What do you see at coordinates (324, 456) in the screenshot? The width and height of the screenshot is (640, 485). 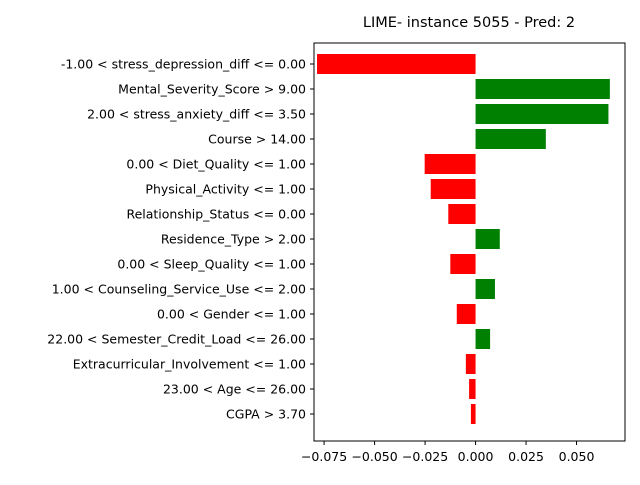 I see `xtick-label-0: −0.075` at bounding box center [324, 456].